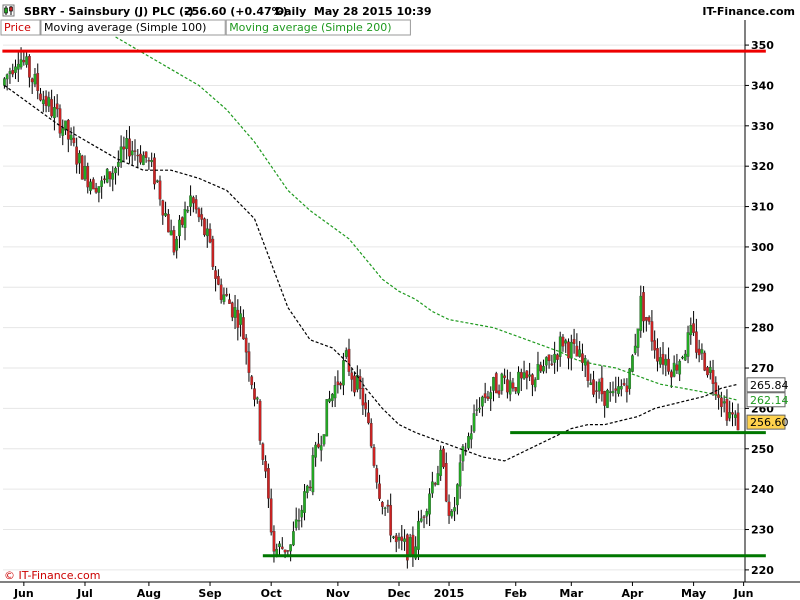  I want to click on legend-label: Price, so click(17, 27).